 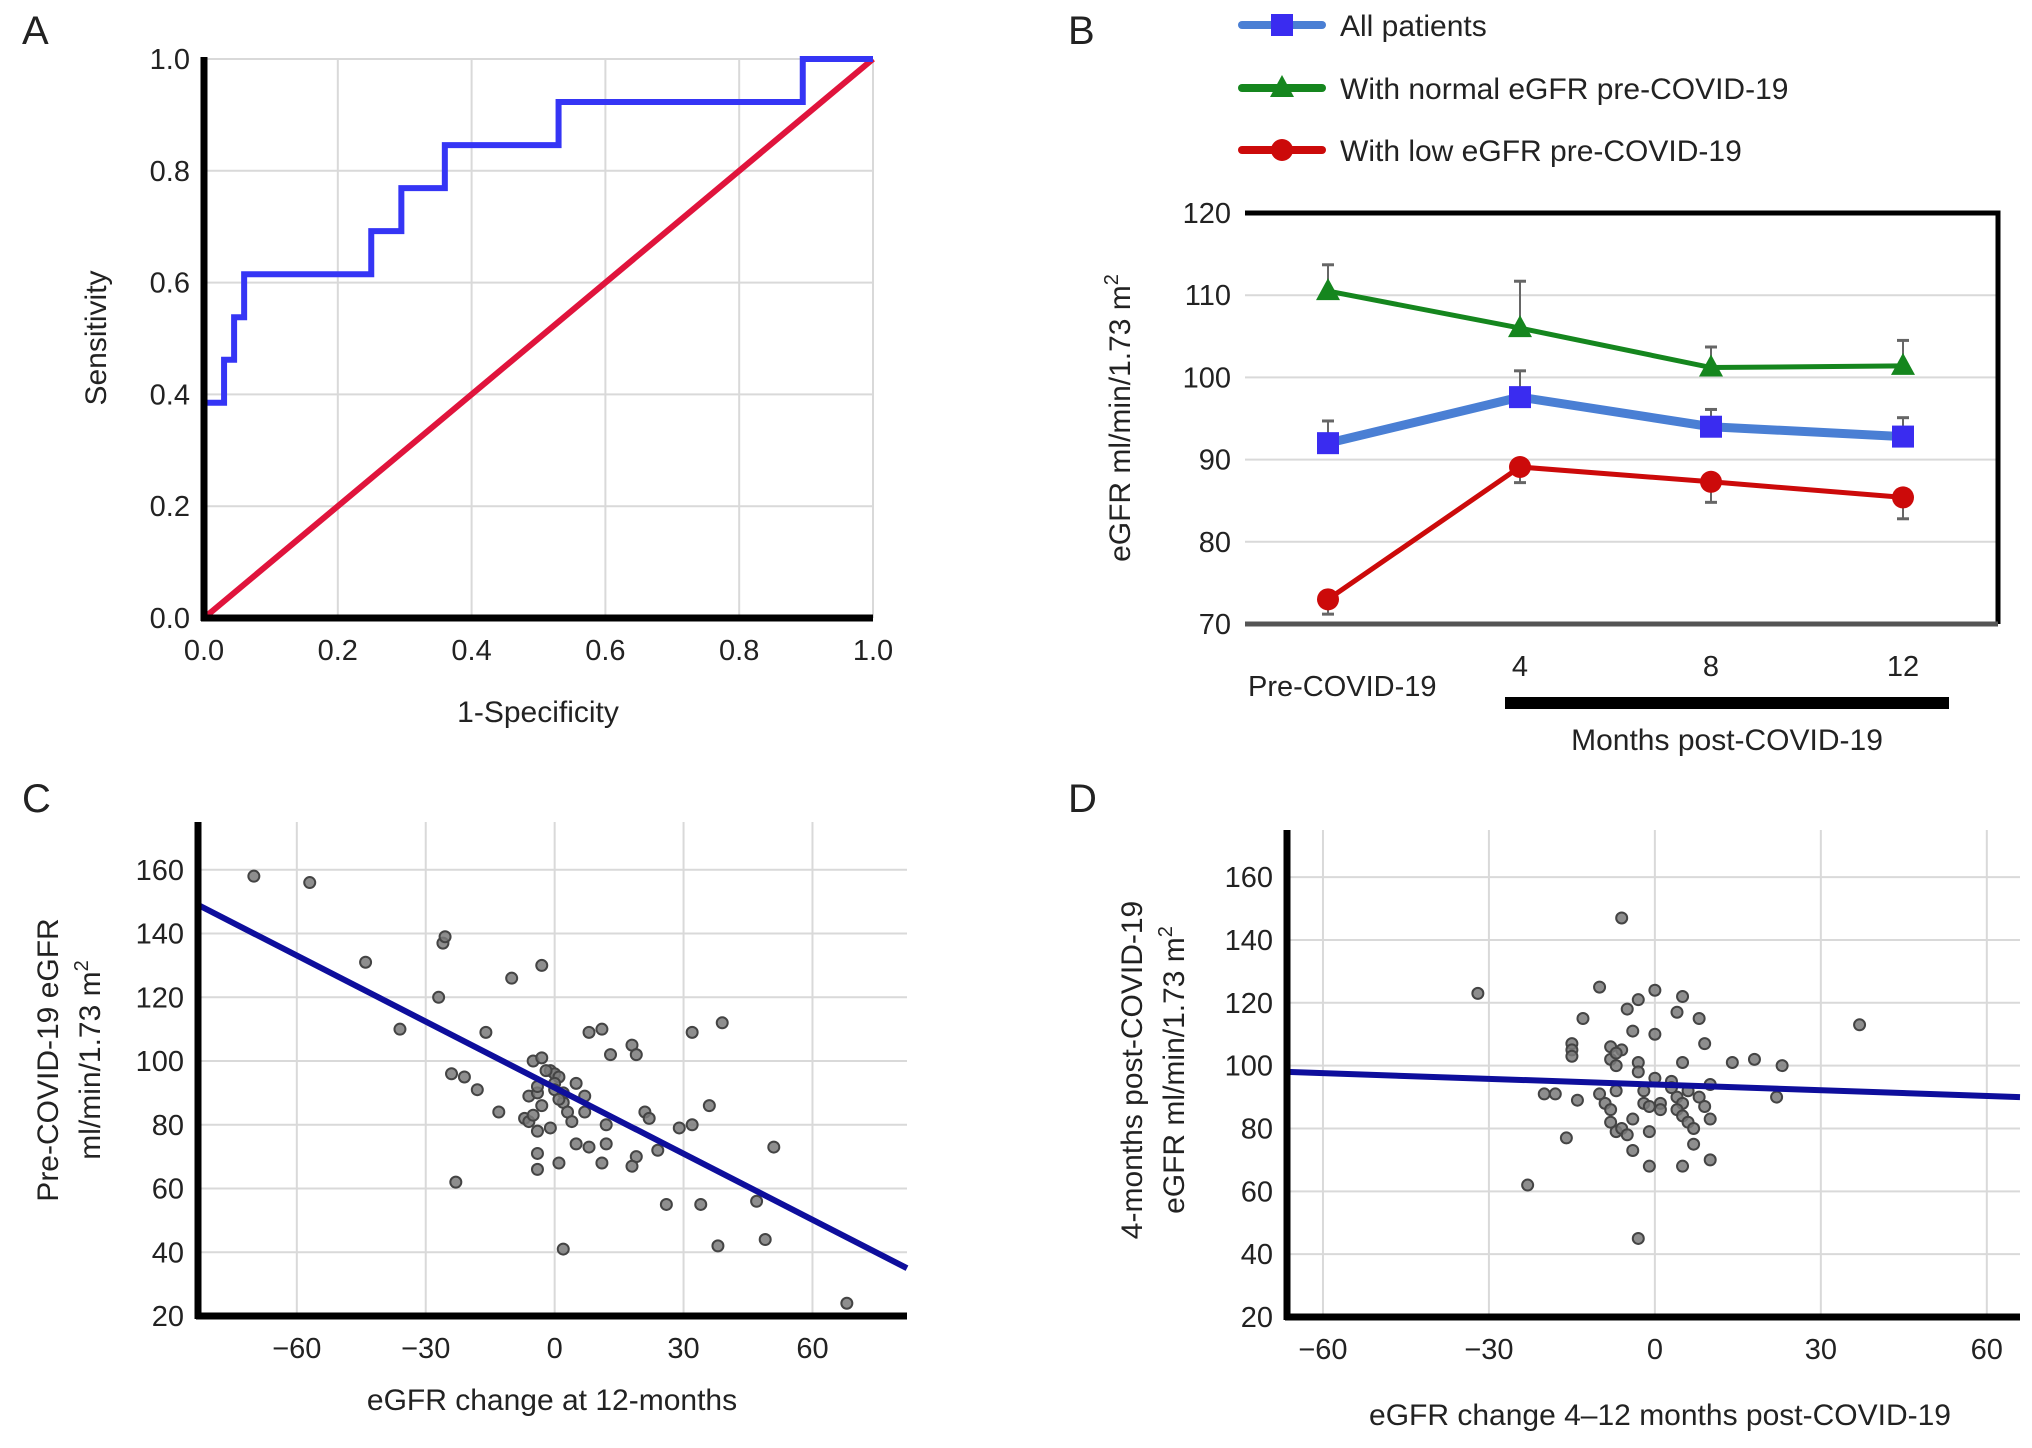 I want to click on a-x-tick-label: 0.8, so click(x=739, y=651).